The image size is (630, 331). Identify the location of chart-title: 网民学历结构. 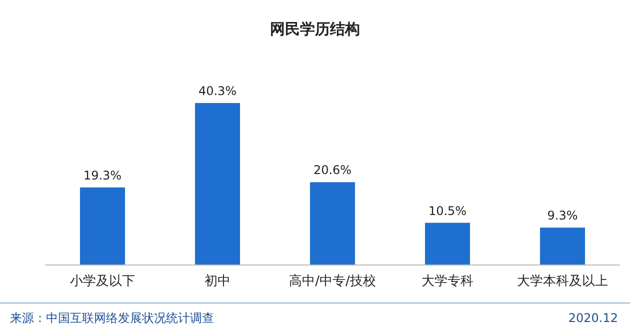
(315, 29).